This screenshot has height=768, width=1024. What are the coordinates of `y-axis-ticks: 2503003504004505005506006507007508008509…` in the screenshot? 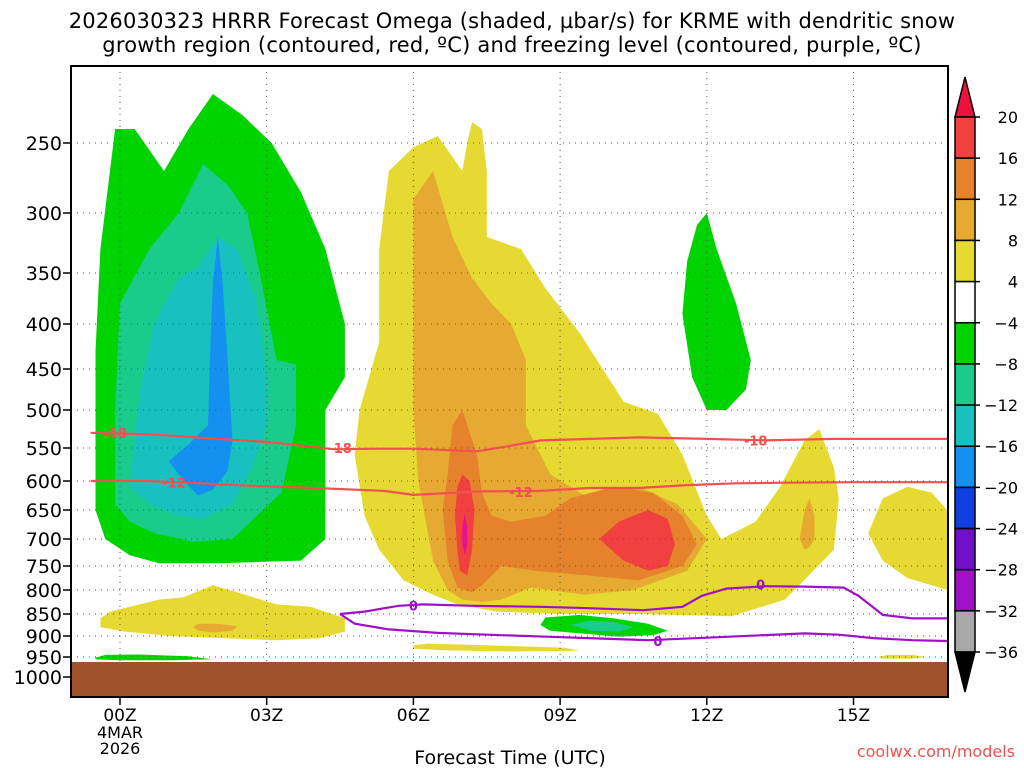 It's located at (42, 411).